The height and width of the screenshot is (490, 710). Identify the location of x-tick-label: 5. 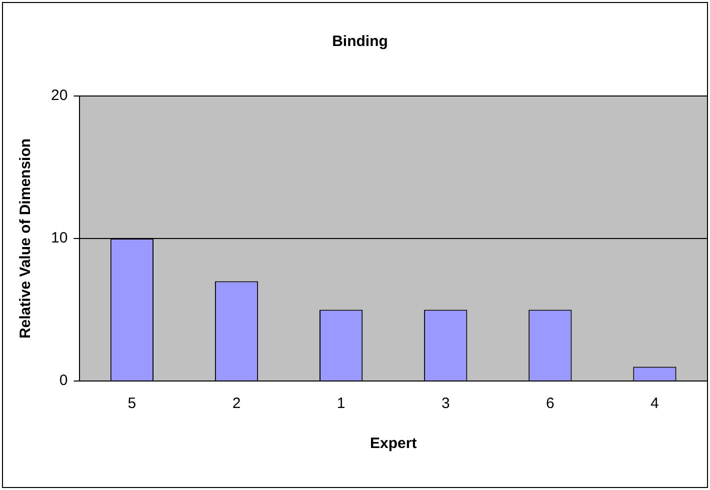
(132, 403).